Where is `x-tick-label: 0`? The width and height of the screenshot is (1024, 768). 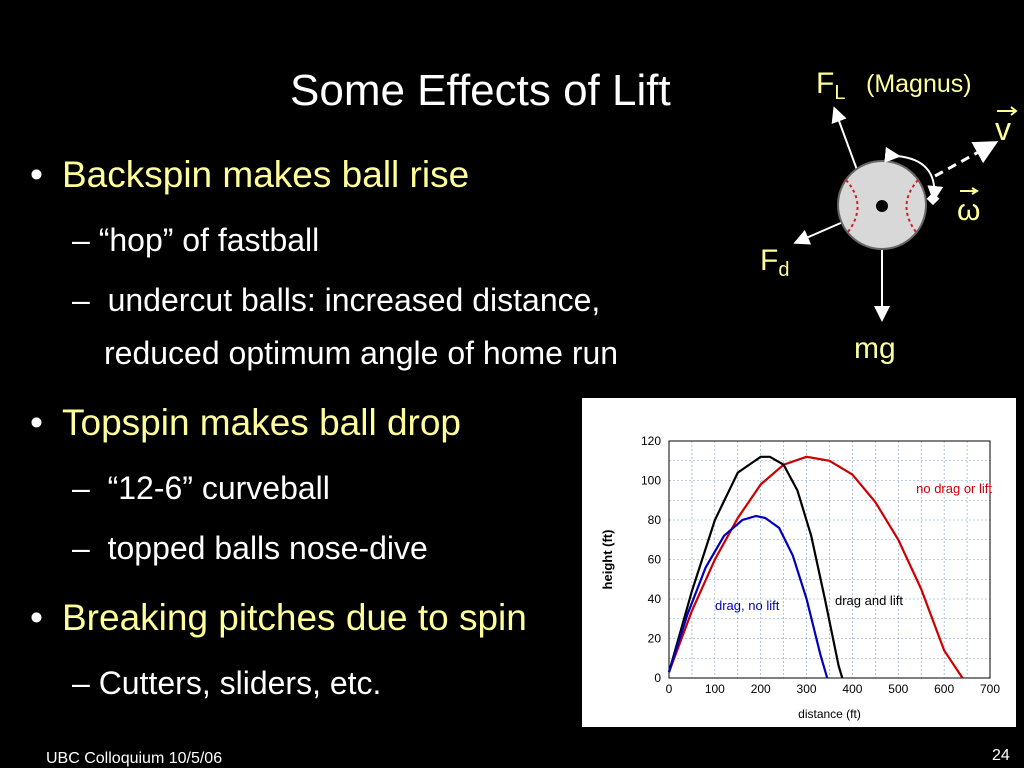 x-tick-label: 0 is located at coordinates (669, 689).